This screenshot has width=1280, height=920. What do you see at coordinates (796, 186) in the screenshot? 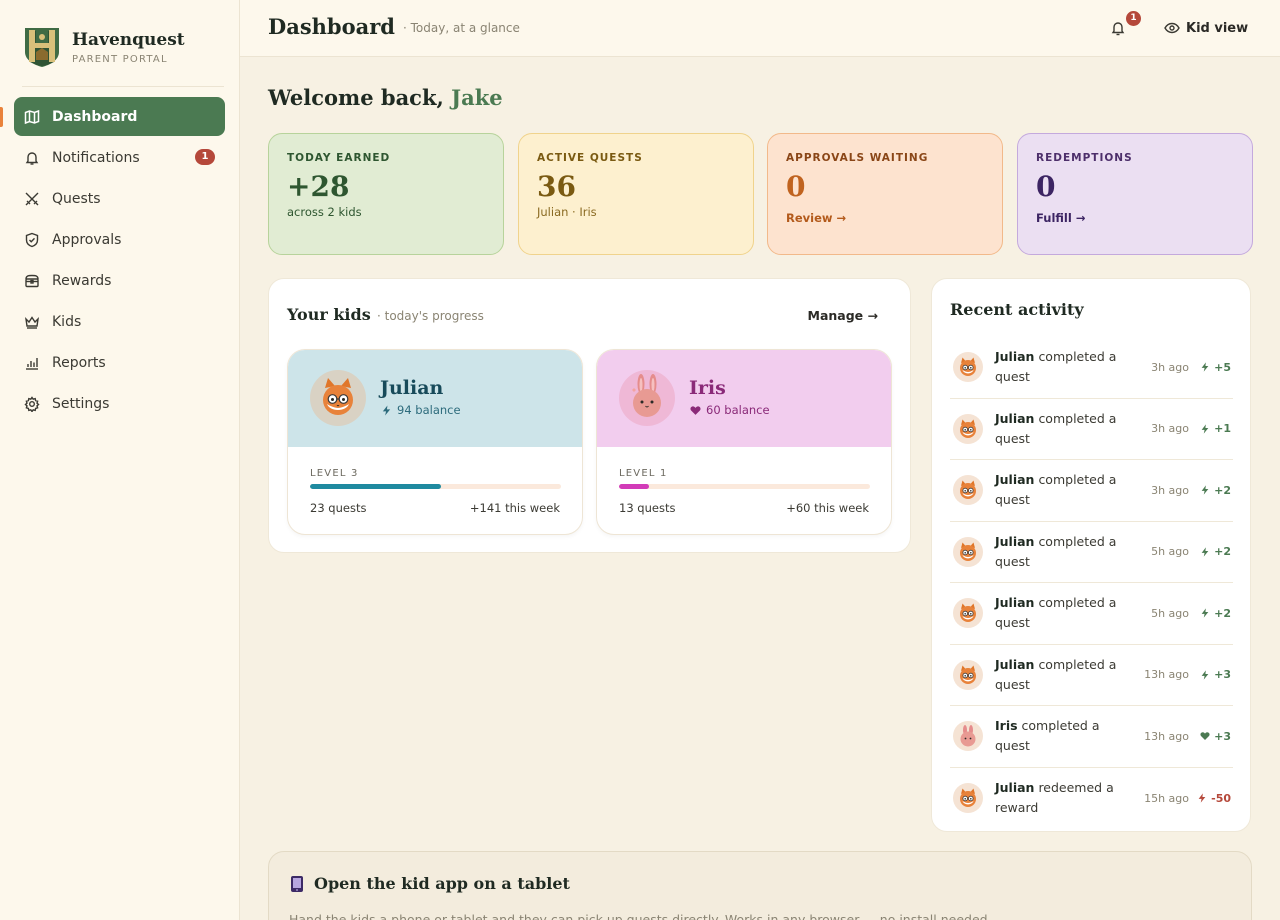
I see `stat-value: 0` at bounding box center [796, 186].